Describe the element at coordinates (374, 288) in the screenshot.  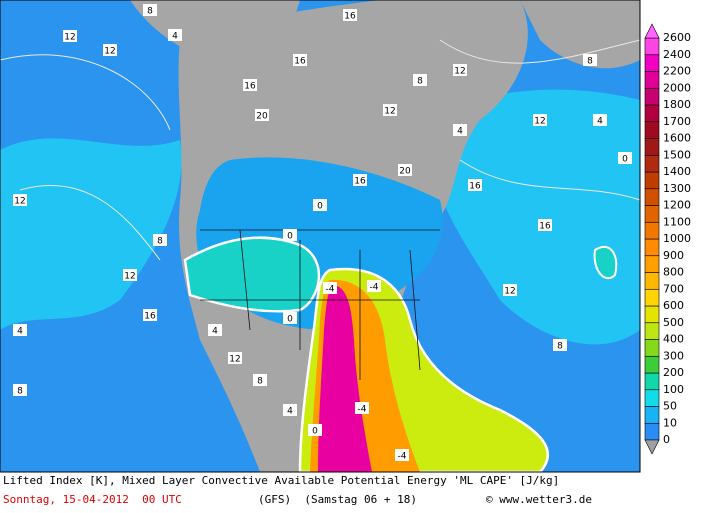
I see `contour-label: -4` at that location.